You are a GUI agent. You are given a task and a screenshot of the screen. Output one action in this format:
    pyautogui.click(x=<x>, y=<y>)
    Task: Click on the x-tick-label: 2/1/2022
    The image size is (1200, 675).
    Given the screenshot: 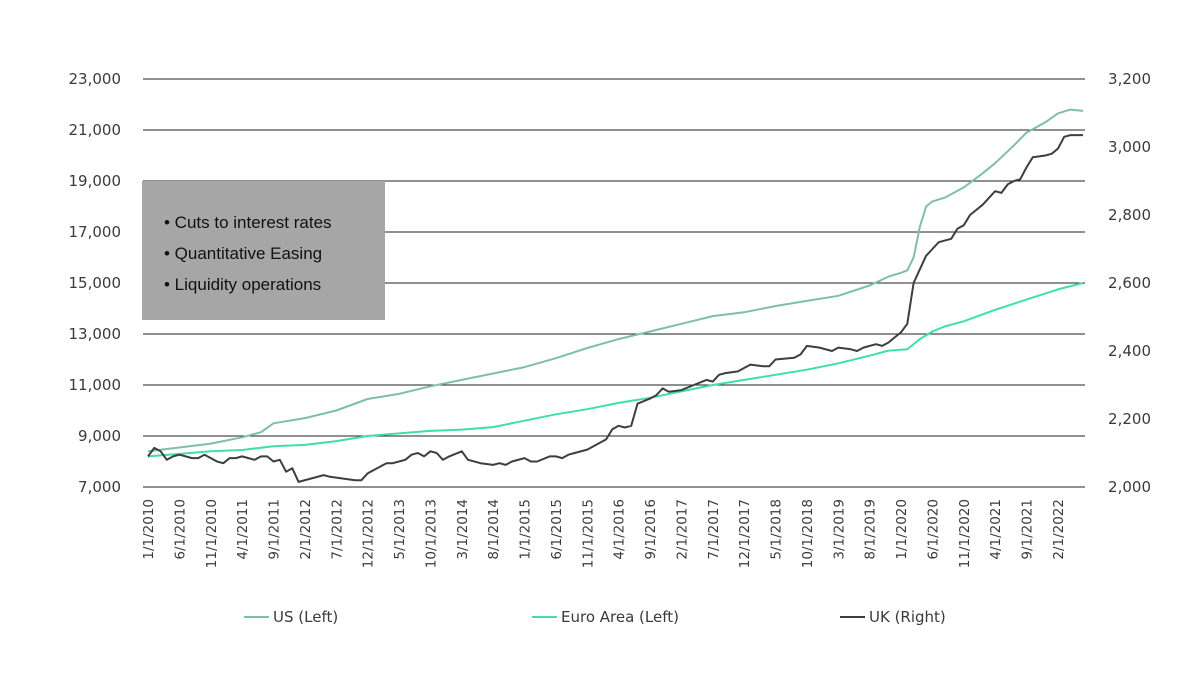 What is the action you would take?
    pyautogui.click(x=1059, y=529)
    